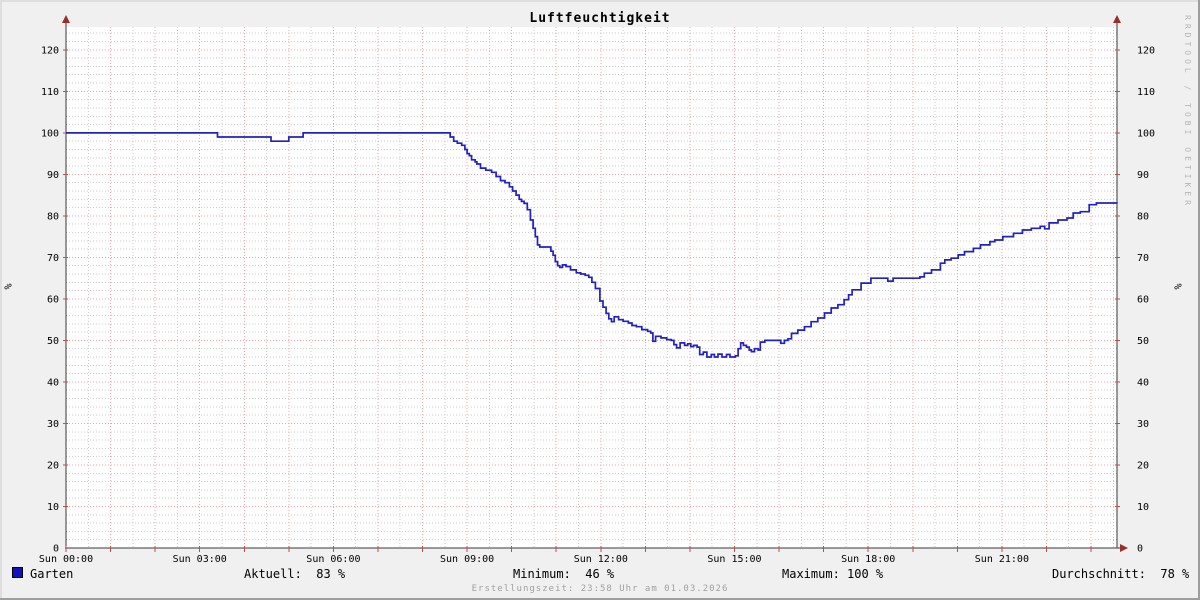 The height and width of the screenshot is (600, 1200). Describe the element at coordinates (200, 559) in the screenshot. I see `svg-text: Sun 03:00` at that location.